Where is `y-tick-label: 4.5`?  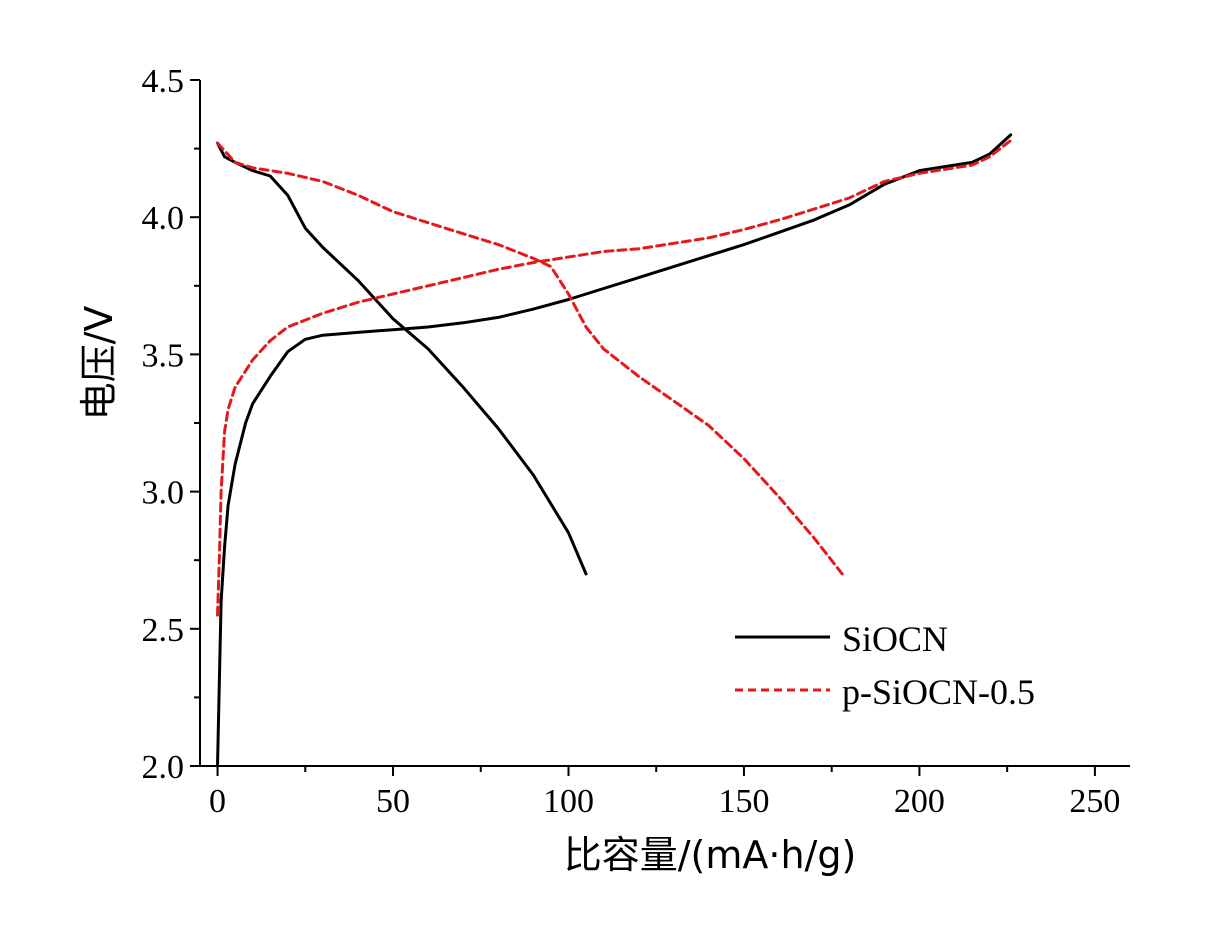 y-tick-label: 4.5 is located at coordinates (163, 81).